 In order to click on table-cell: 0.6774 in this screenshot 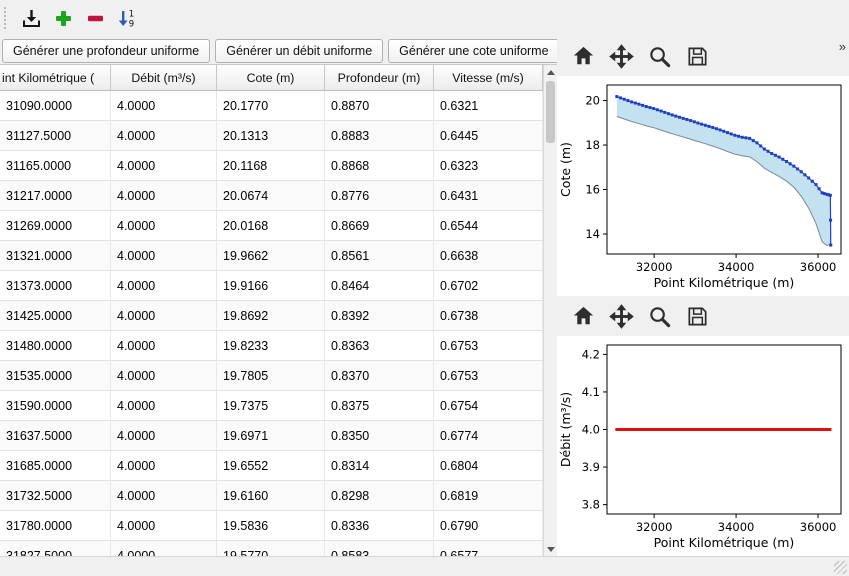, I will do `click(488, 436)`.